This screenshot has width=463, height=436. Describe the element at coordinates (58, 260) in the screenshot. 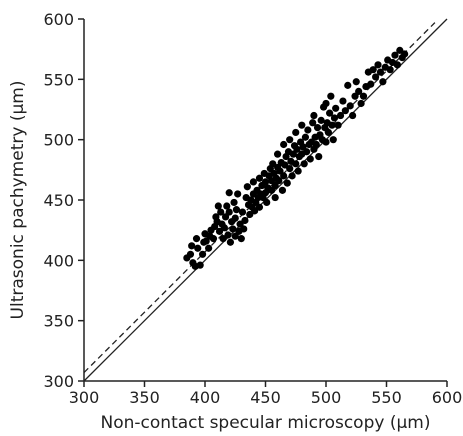

I see `y-tick-label: 400` at that location.